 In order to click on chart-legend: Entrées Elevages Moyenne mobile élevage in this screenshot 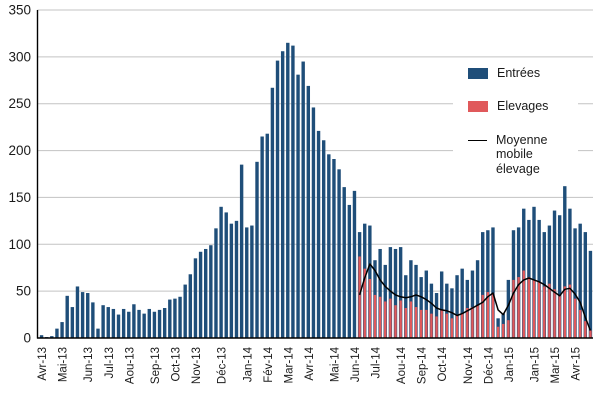, I will do `click(515, 120)`.